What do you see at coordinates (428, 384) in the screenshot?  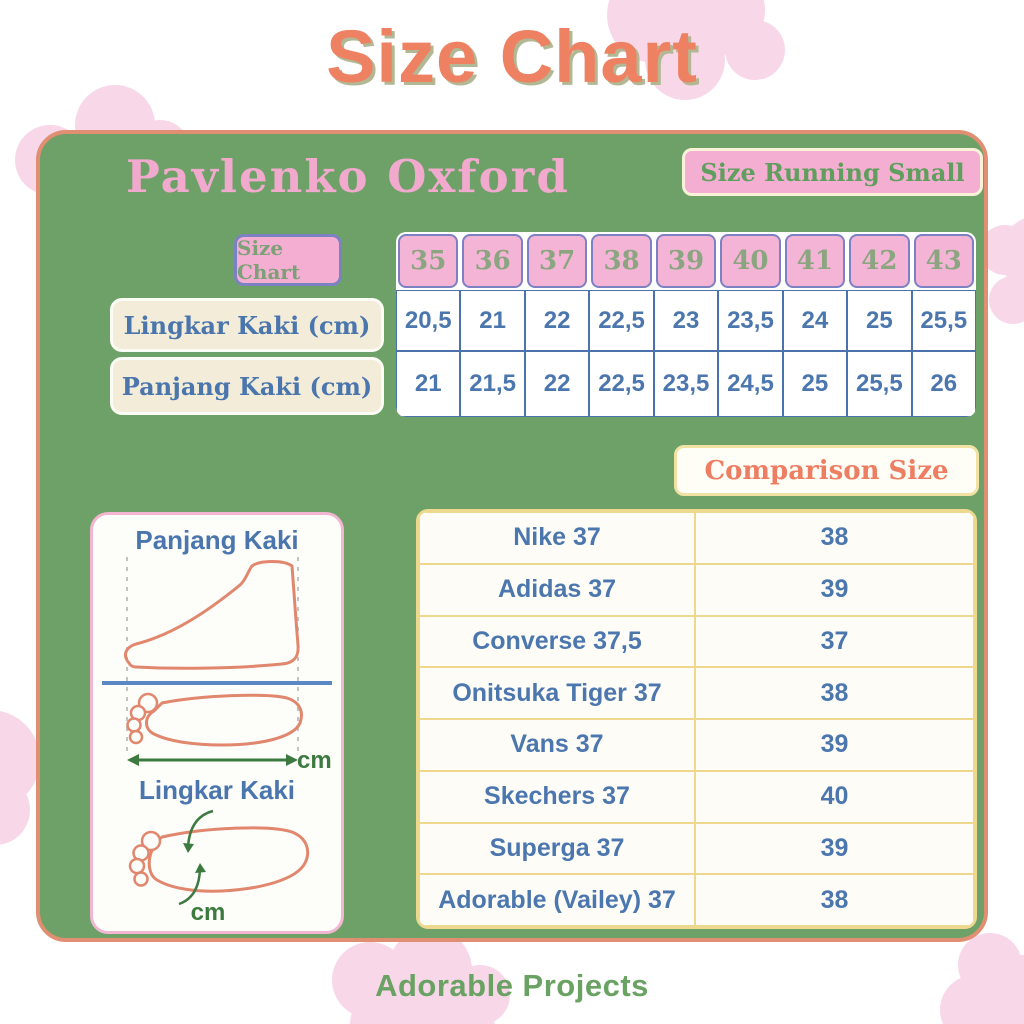 I see `panjang-value-cell: 21` at bounding box center [428, 384].